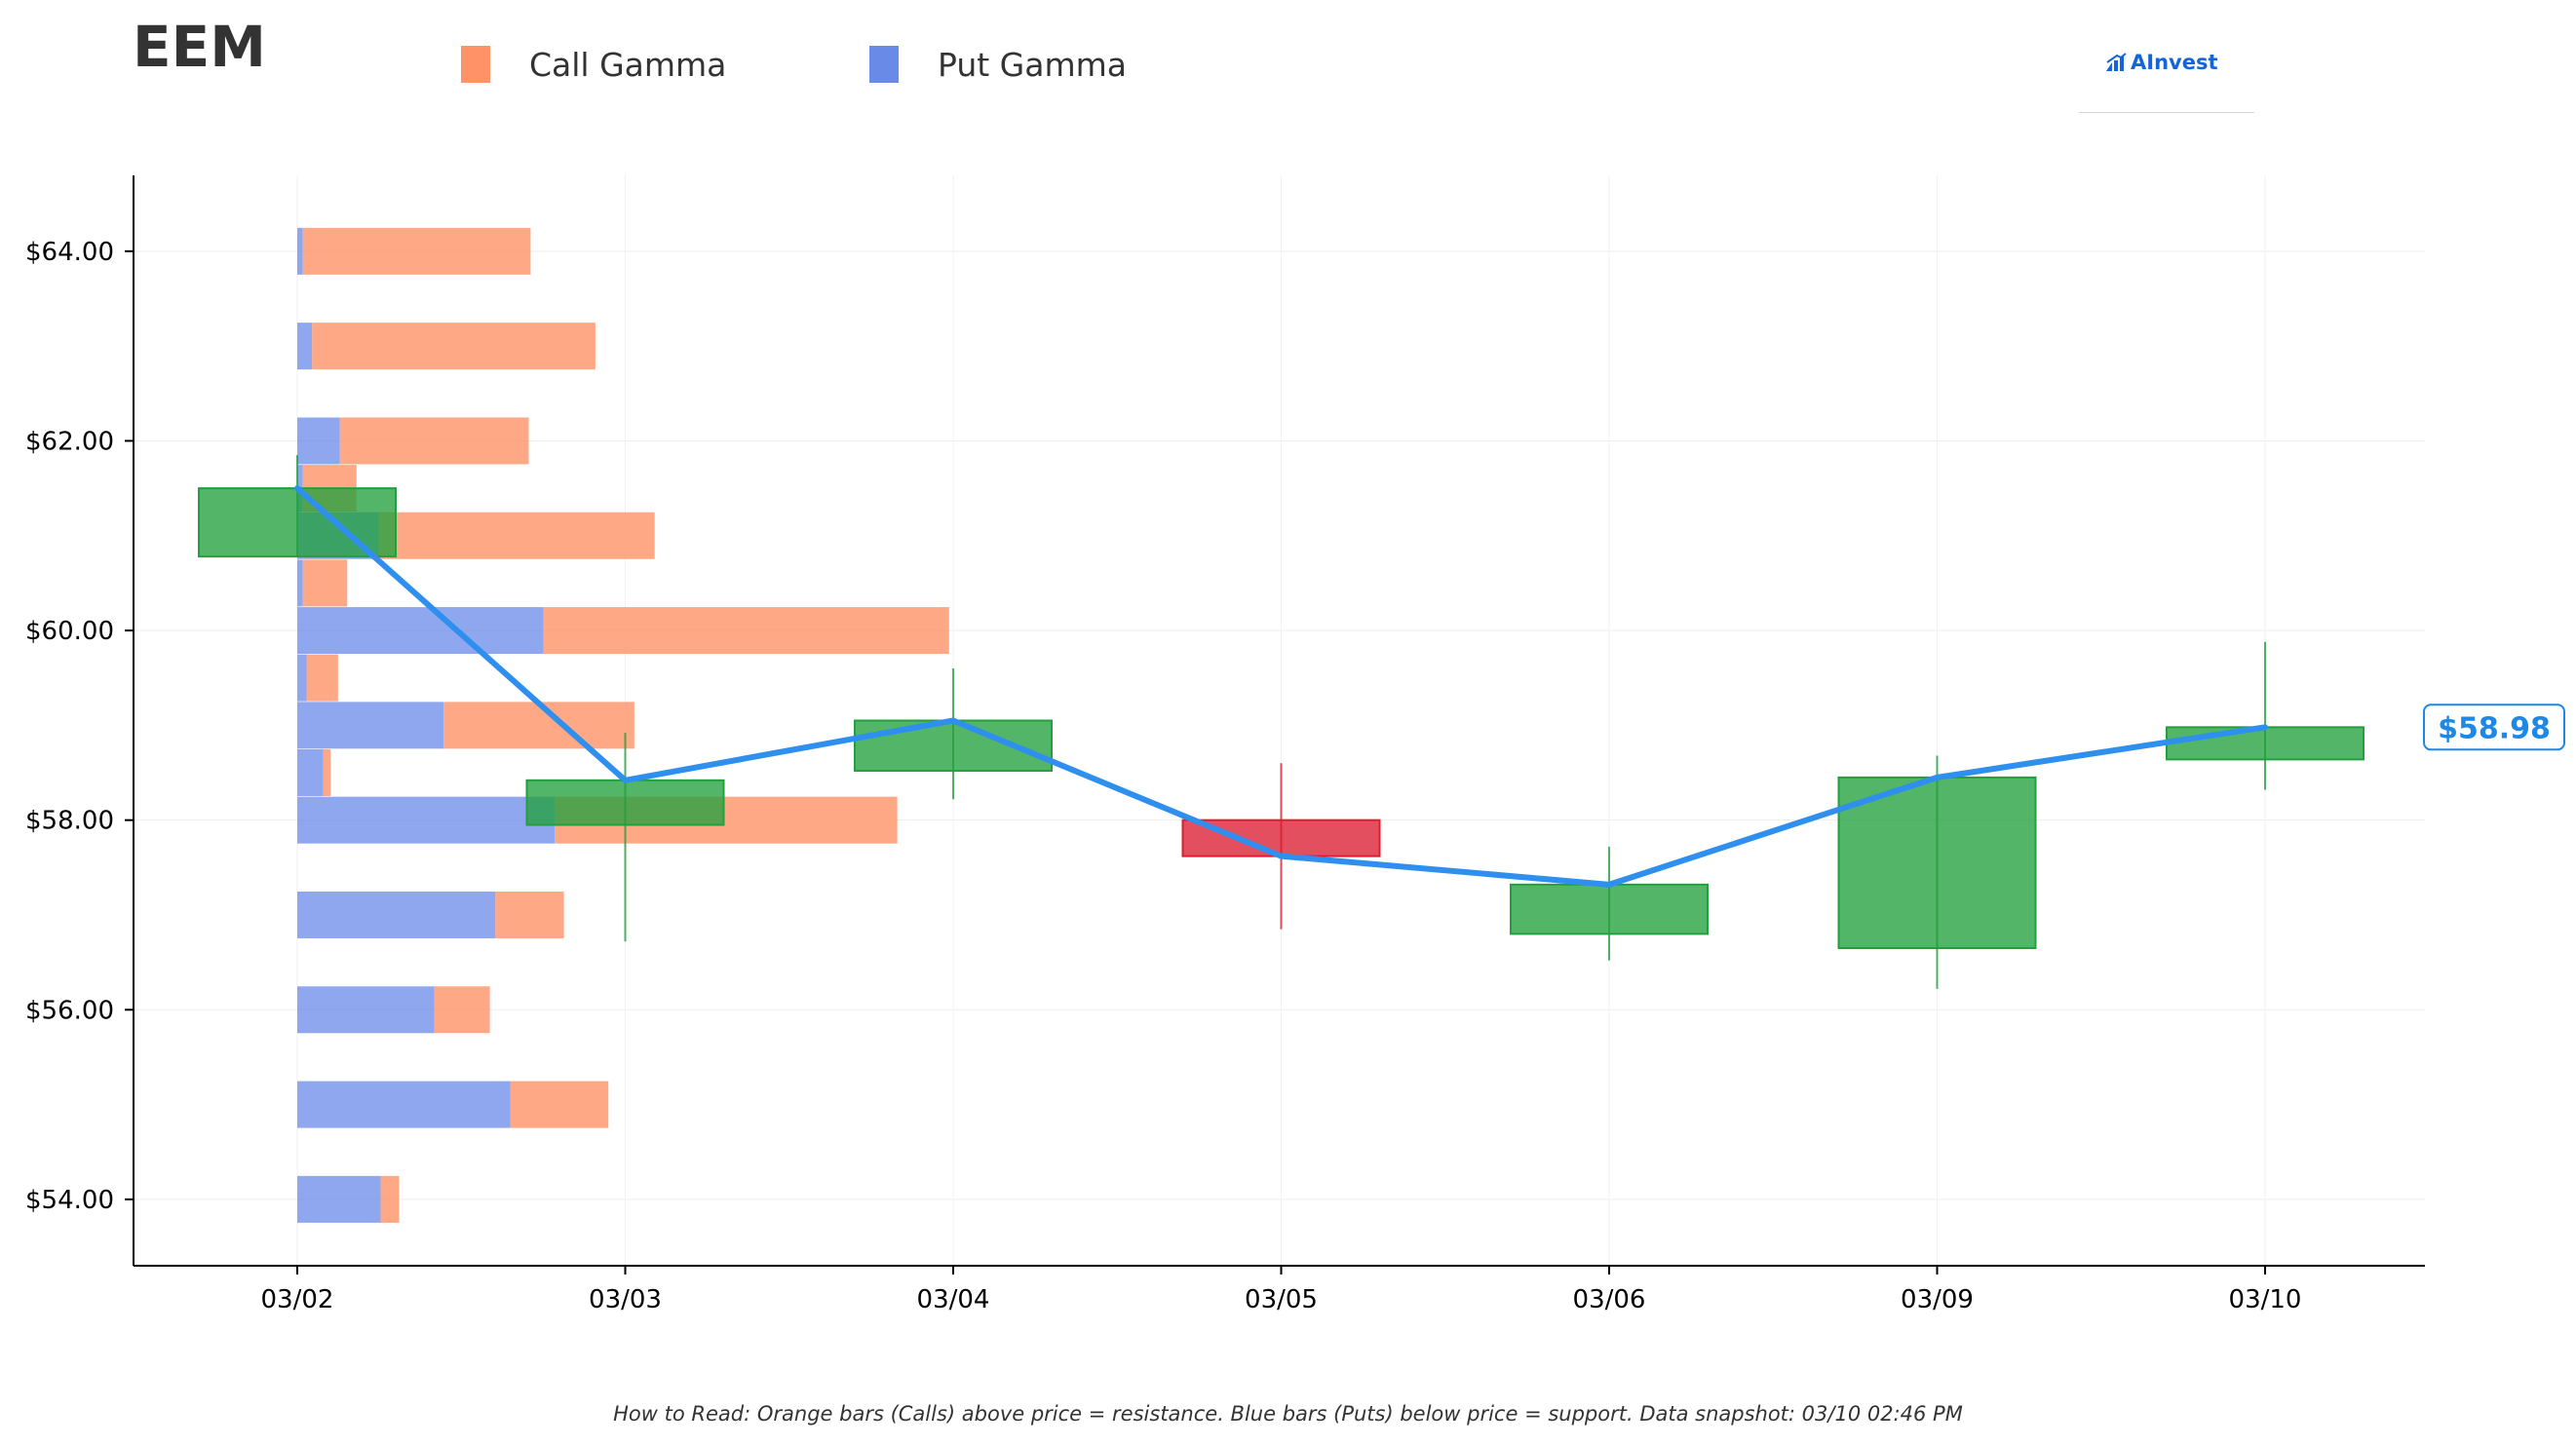 This screenshot has width=2576, height=1446. What do you see at coordinates (69, 1010) in the screenshot?
I see `y-tick-label: $56.00` at bounding box center [69, 1010].